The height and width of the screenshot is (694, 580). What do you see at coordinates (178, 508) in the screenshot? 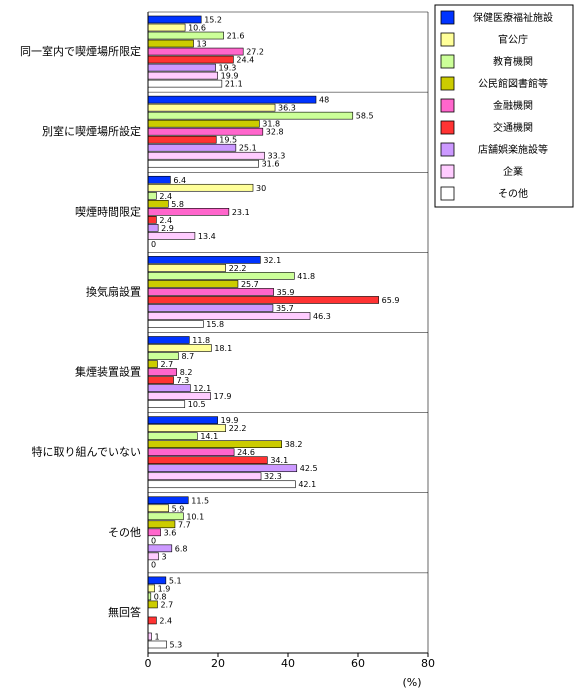
I see `data-label: 5.9` at bounding box center [178, 508].